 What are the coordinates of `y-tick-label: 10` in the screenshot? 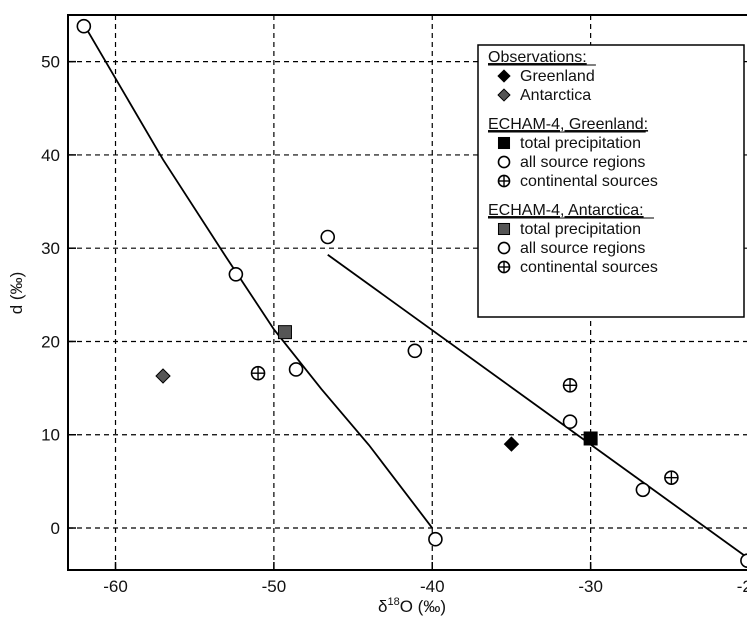 It's located at (50, 435).